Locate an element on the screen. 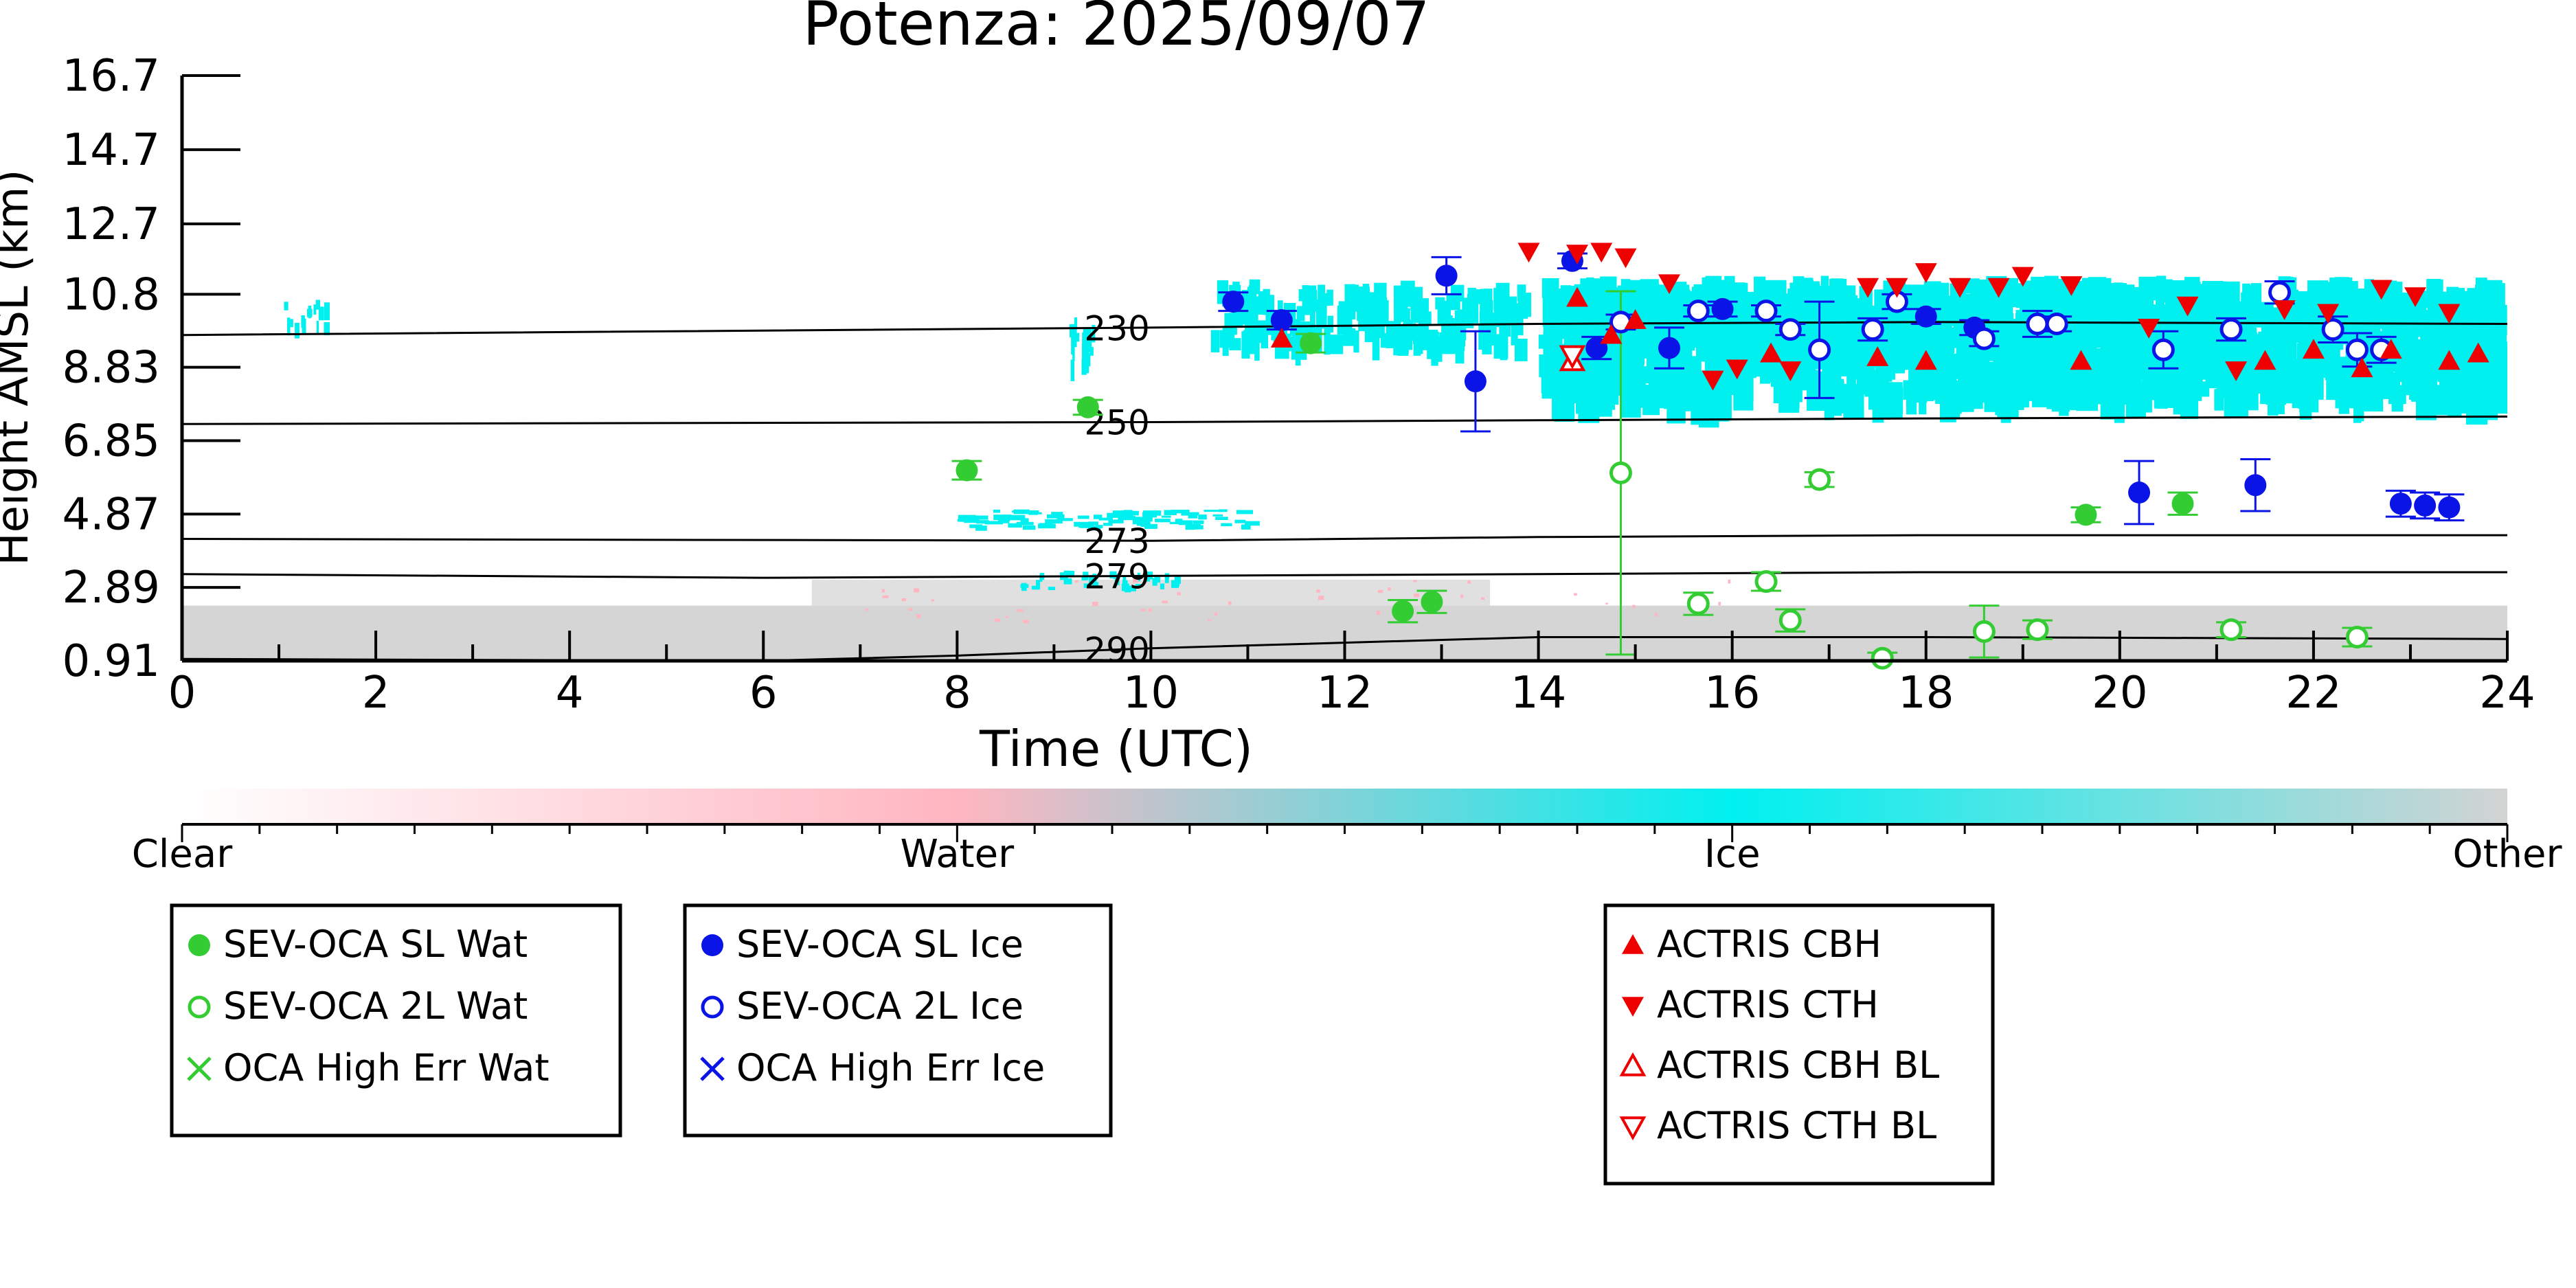  series-sev-oca-2l-ice is located at coordinates (2001, 339).